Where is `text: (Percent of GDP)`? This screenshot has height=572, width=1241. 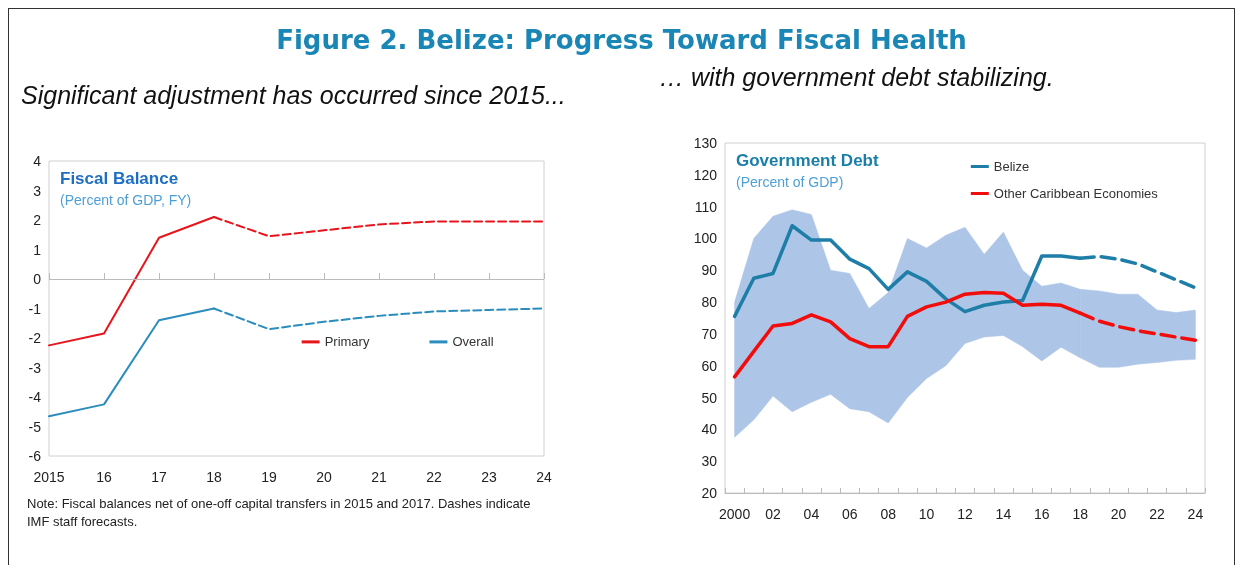
text: (Percent of GDP) is located at coordinates (790, 182).